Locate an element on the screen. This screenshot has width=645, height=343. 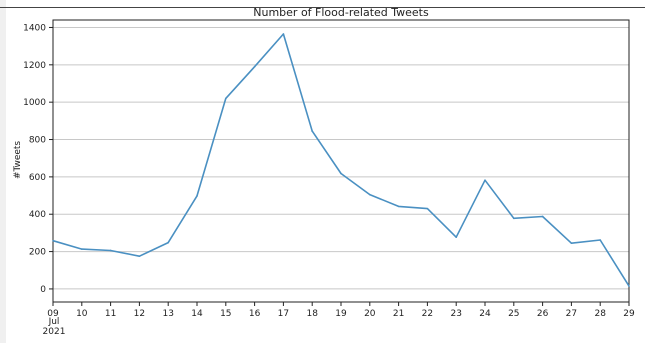
x-tick-label: 28 is located at coordinates (600, 314).